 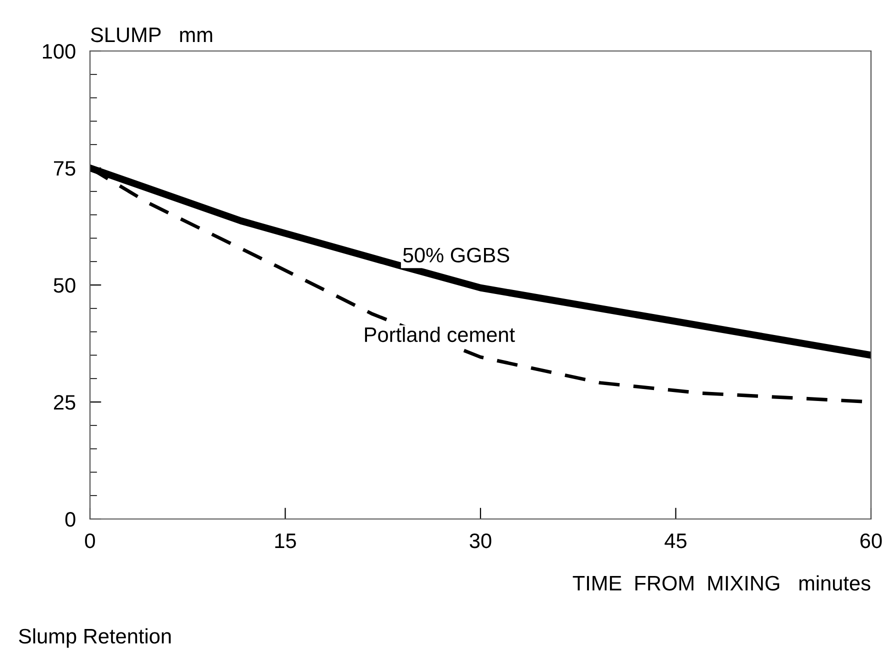 I want to click on x-tick-label: 0, so click(x=90, y=540).